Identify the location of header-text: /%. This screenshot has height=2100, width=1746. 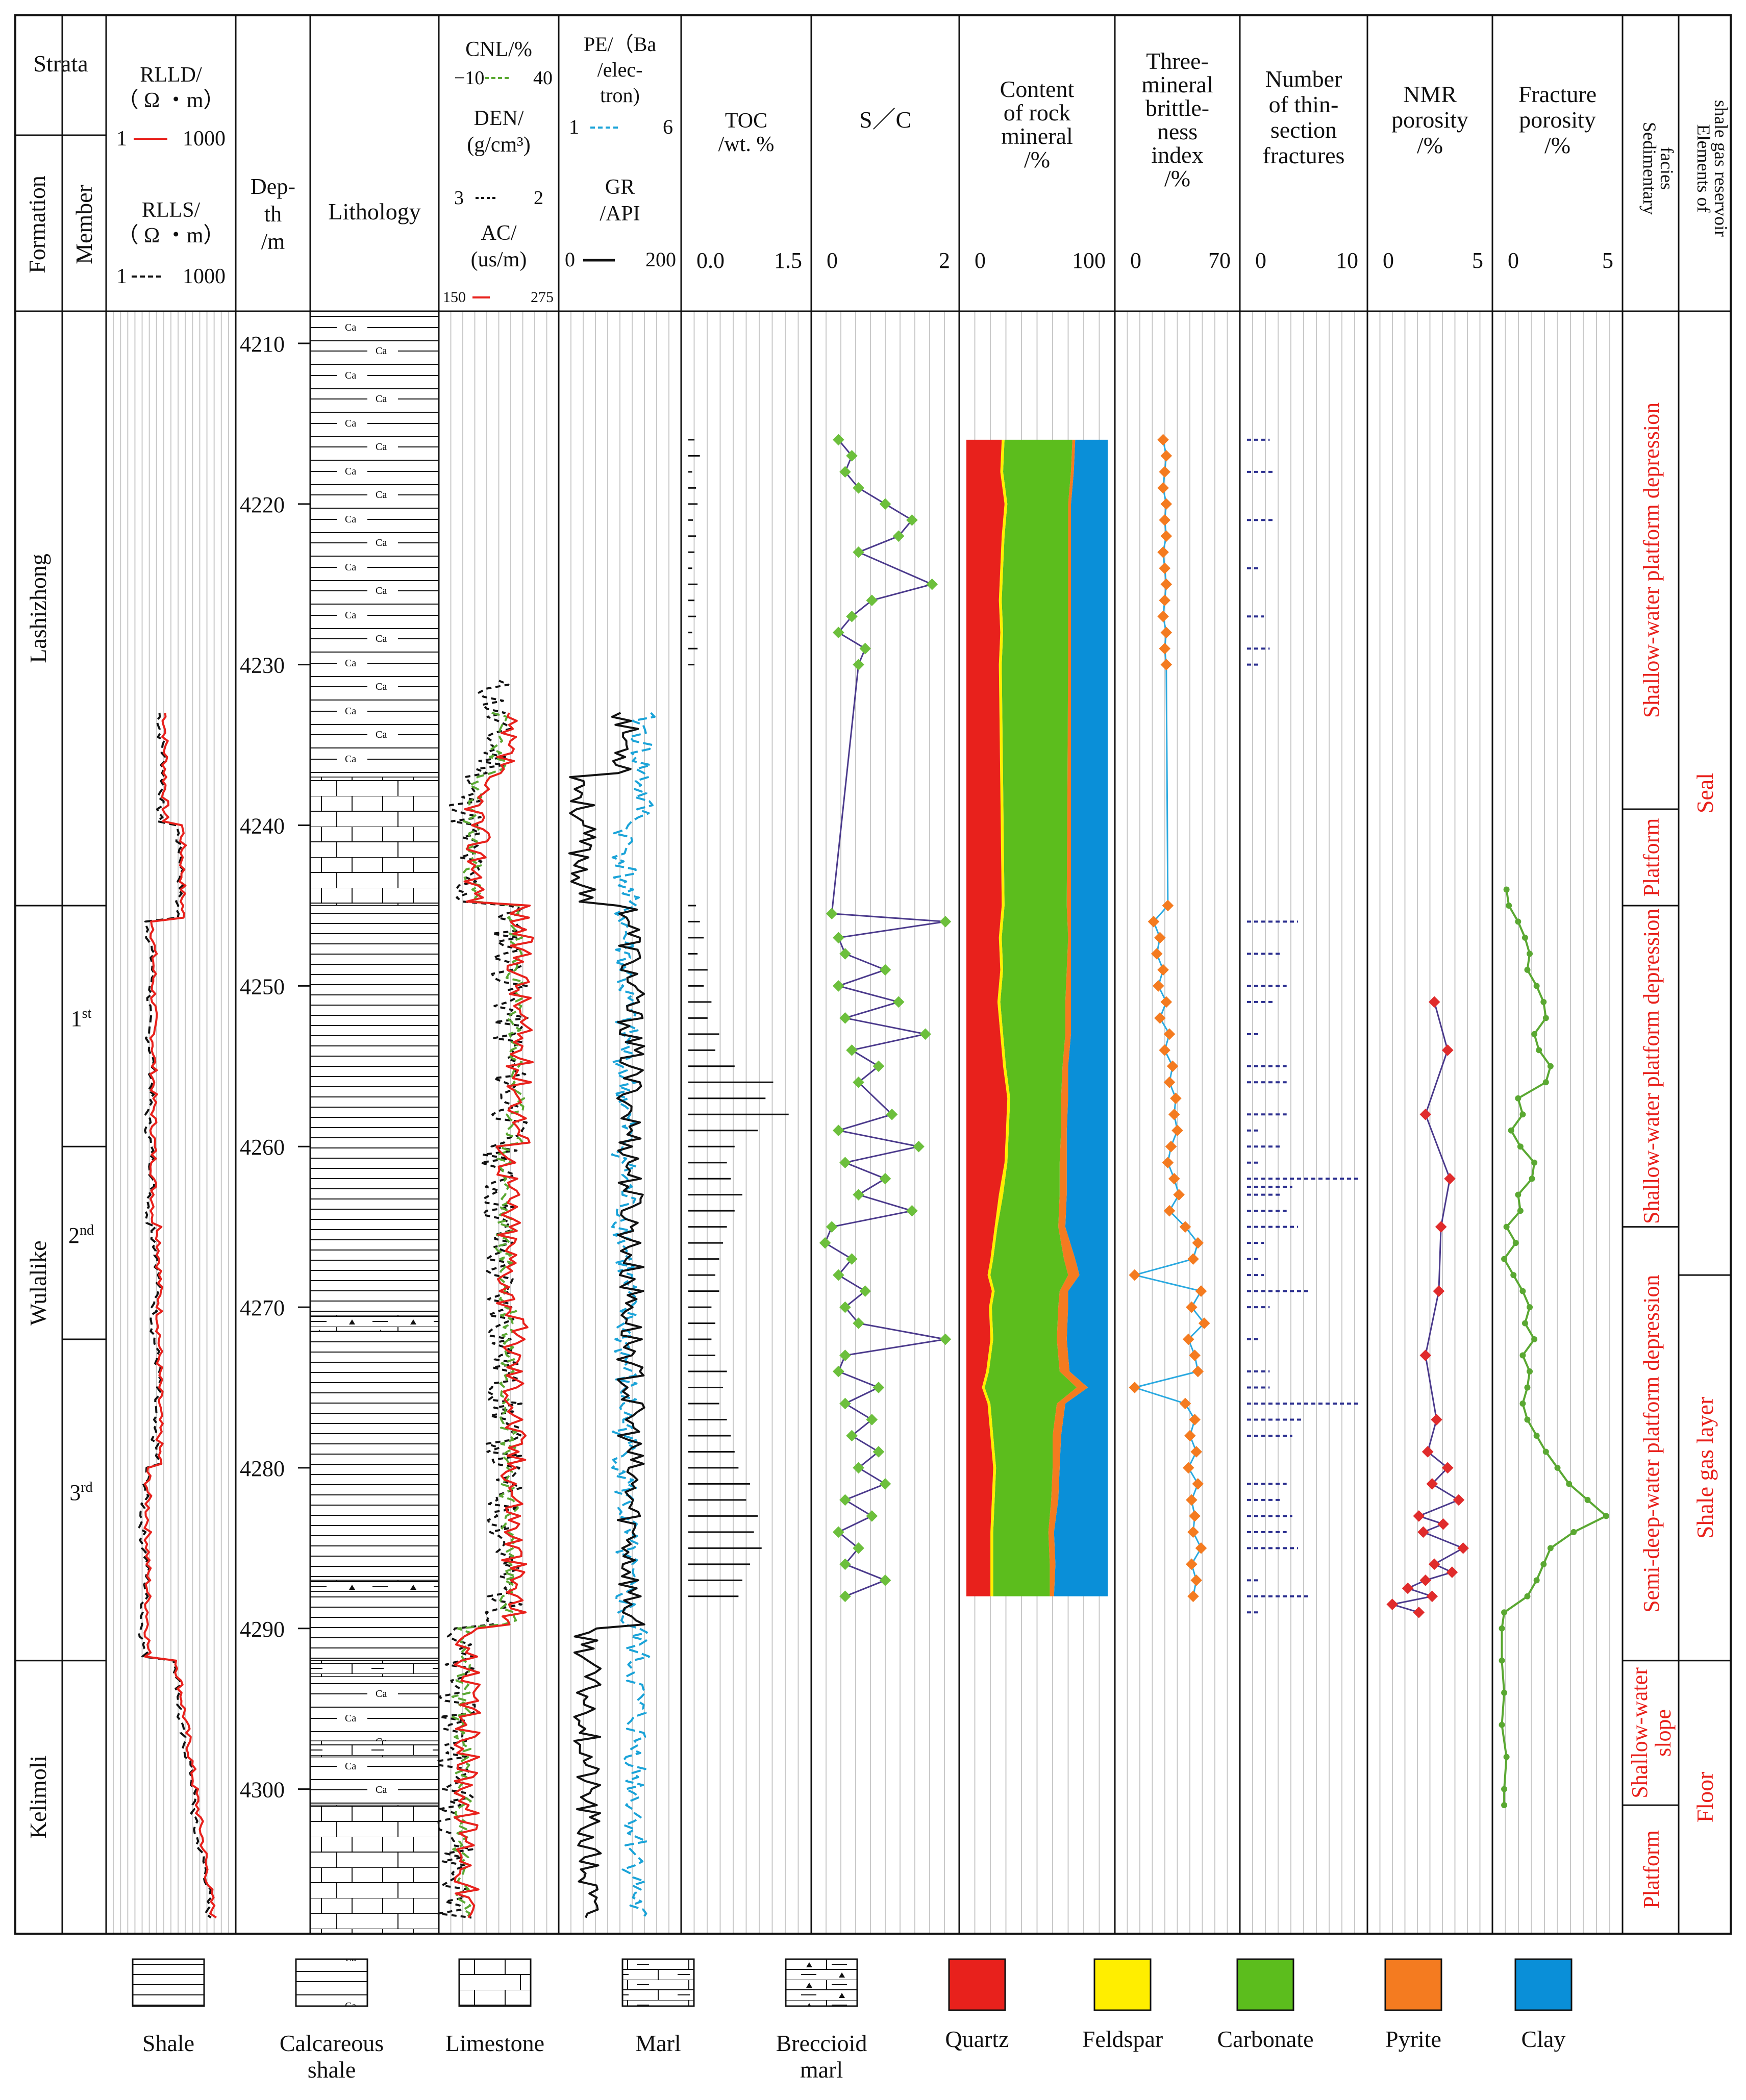
(1557, 145).